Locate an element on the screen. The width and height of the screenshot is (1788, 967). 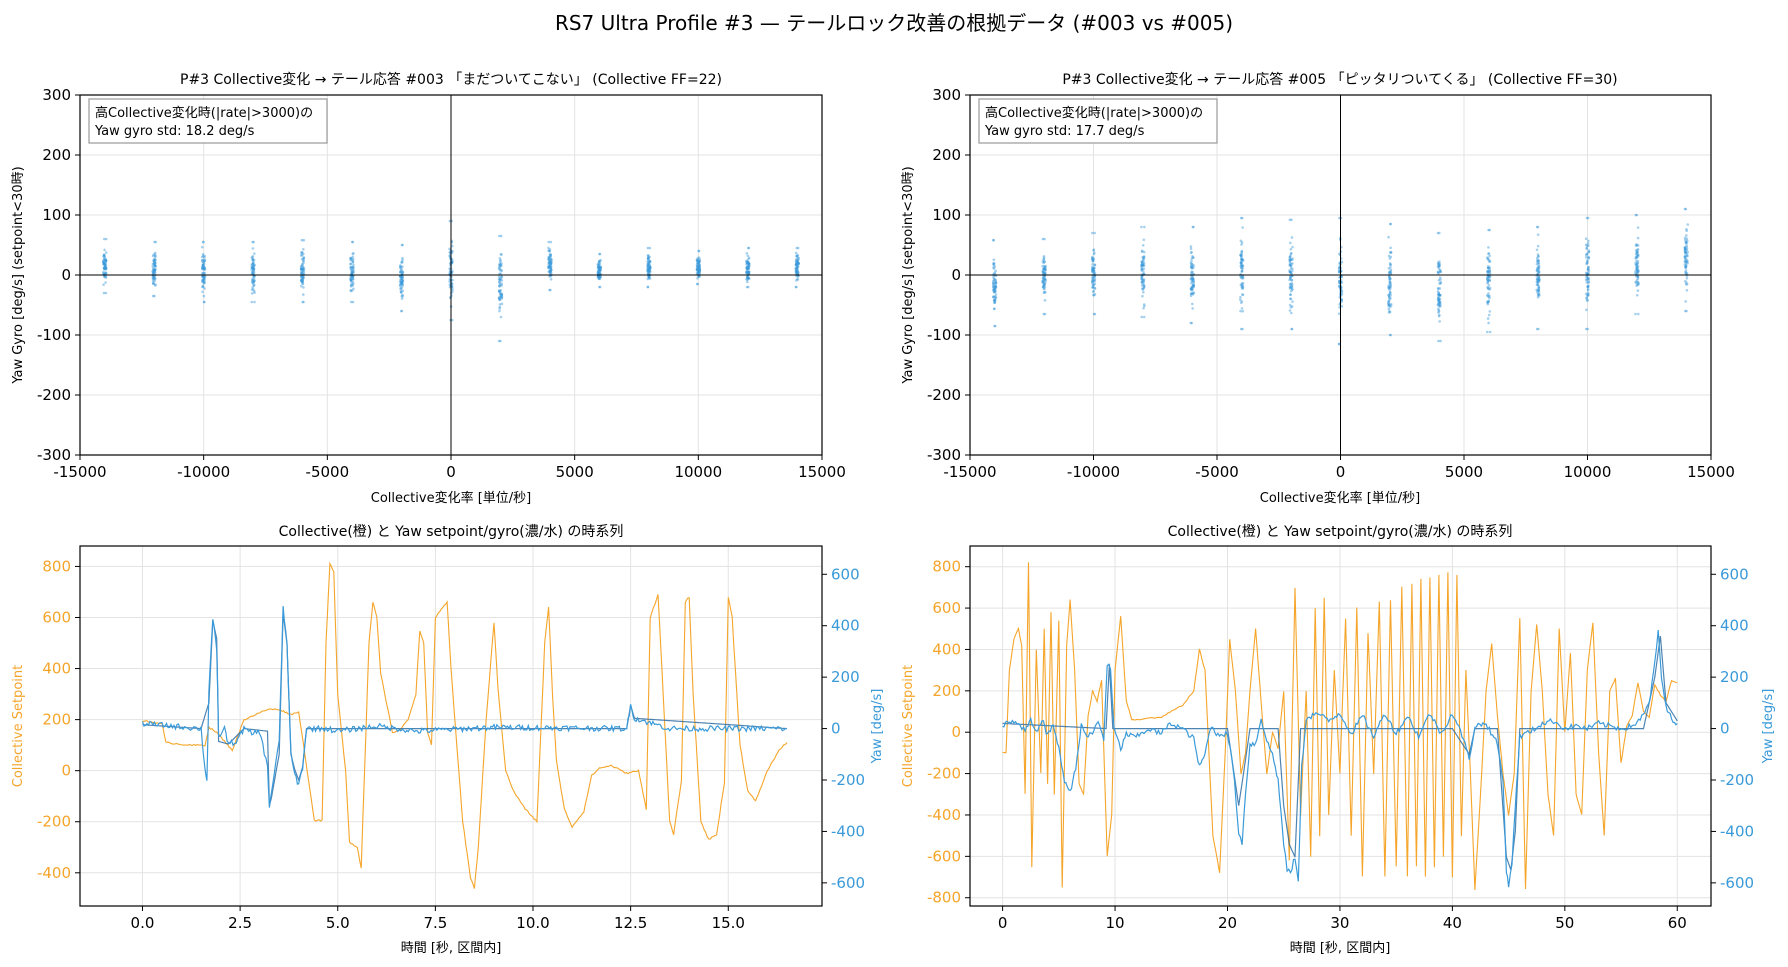
y-tick-label: 200 is located at coordinates (56, 155).